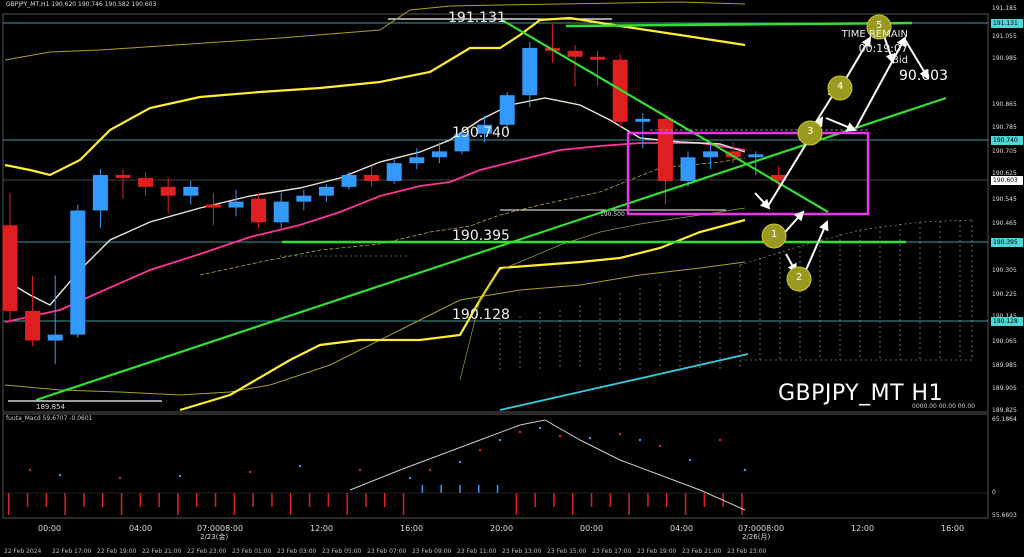  I want to click on level-high: 191.131, so click(477, 18).